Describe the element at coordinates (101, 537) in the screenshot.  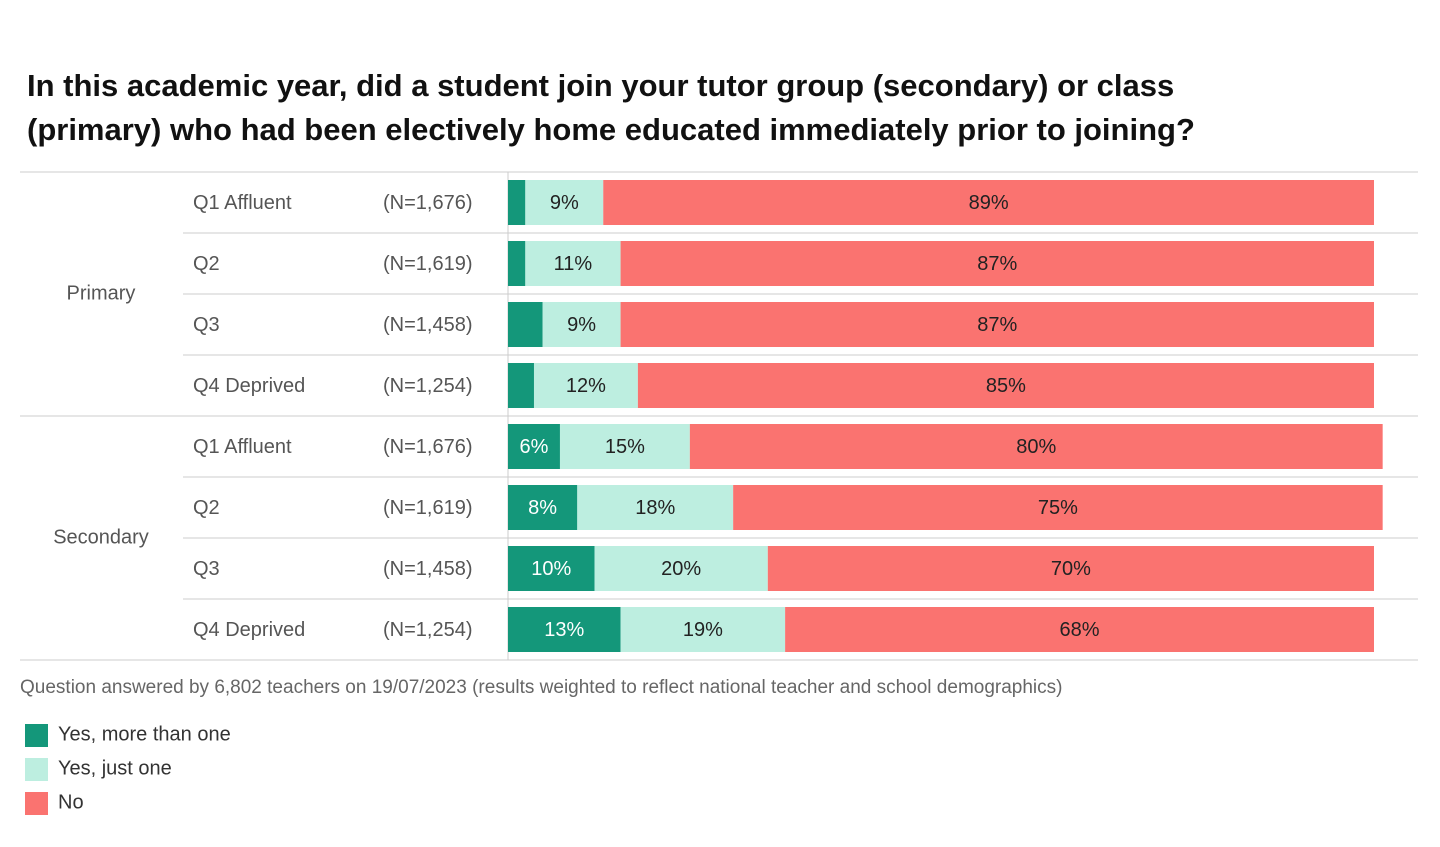
I see `group-label: Secondary` at that location.